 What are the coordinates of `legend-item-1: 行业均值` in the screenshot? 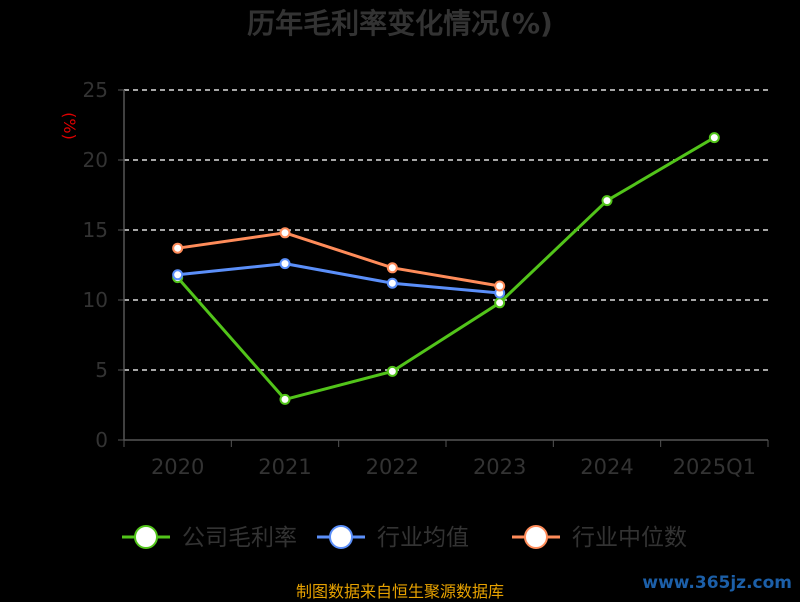 It's located at (393, 538).